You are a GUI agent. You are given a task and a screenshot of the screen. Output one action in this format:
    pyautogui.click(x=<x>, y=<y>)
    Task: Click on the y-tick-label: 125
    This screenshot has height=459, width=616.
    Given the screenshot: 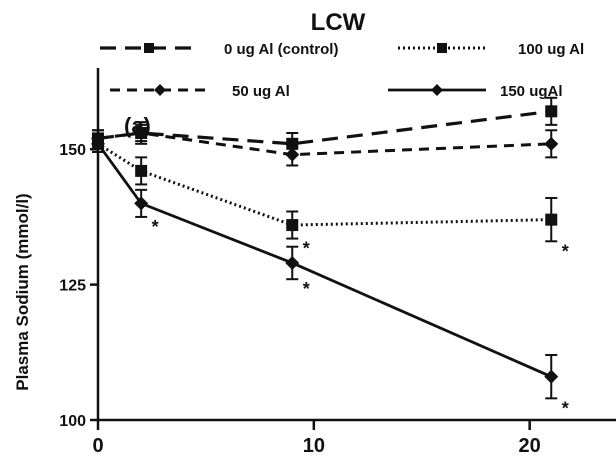 What is the action you would take?
    pyautogui.click(x=72, y=286)
    